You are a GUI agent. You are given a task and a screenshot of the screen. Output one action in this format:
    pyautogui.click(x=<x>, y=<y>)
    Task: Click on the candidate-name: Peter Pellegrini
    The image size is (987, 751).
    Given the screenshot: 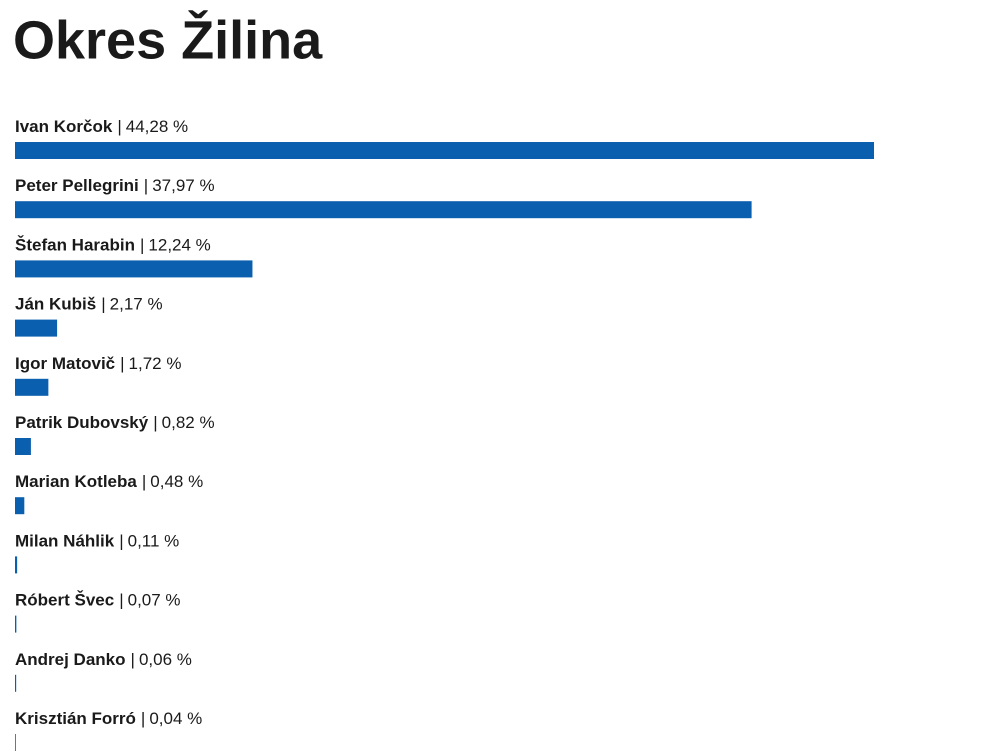 What is the action you would take?
    pyautogui.click(x=77, y=186)
    